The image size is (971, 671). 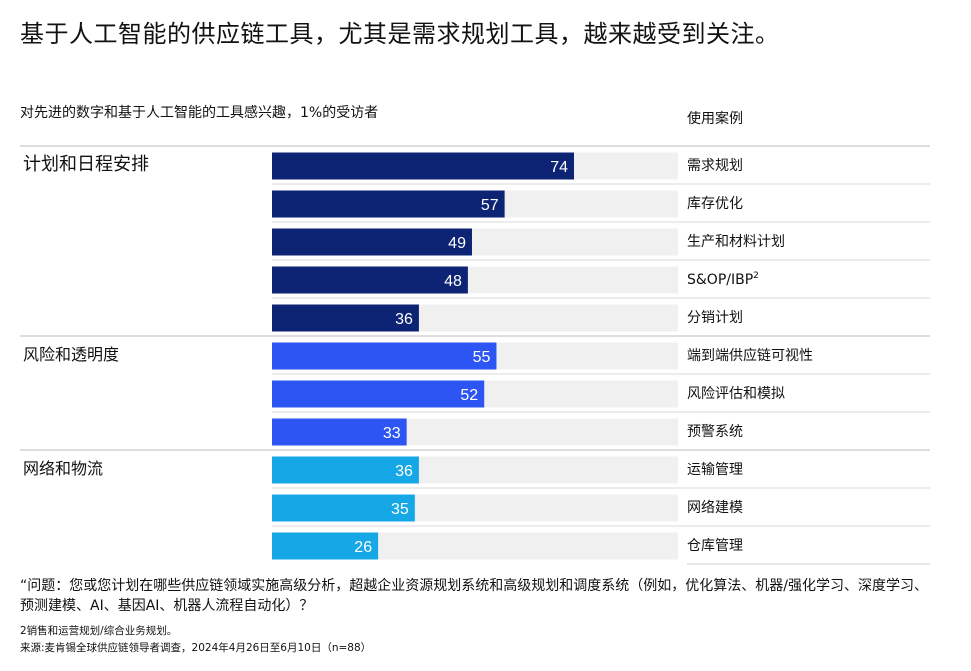 I want to click on group-label: 风险和透明度, so click(x=71, y=354).